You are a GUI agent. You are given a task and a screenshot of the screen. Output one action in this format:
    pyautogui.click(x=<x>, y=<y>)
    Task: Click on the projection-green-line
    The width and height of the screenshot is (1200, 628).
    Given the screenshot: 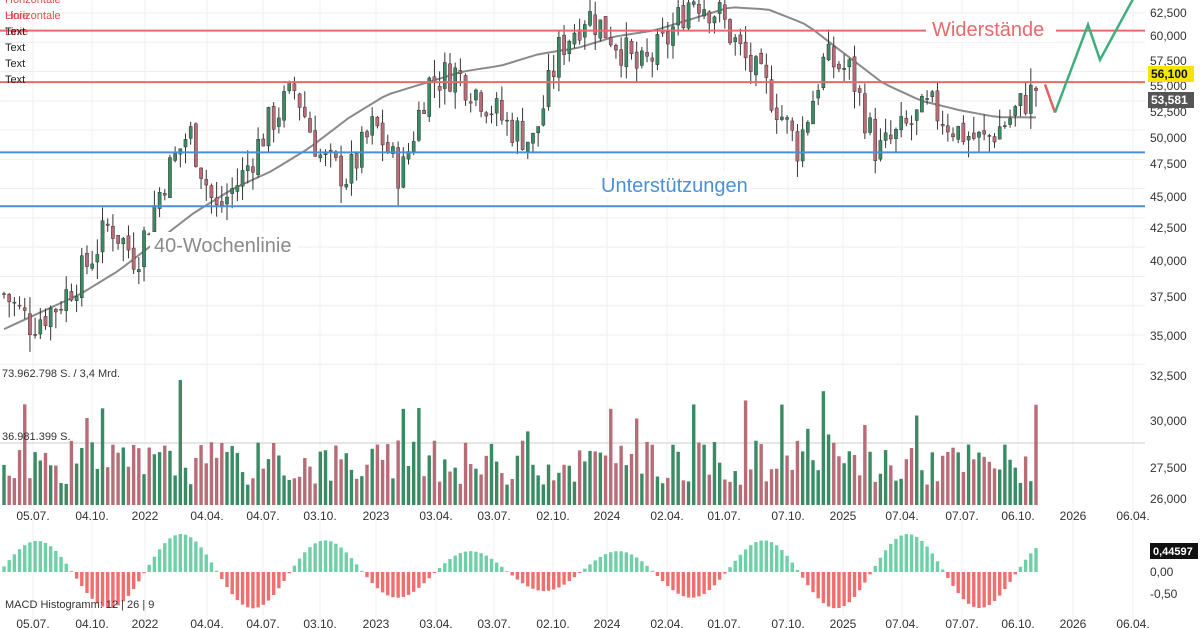 What is the action you would take?
    pyautogui.click(x=1093, y=56)
    